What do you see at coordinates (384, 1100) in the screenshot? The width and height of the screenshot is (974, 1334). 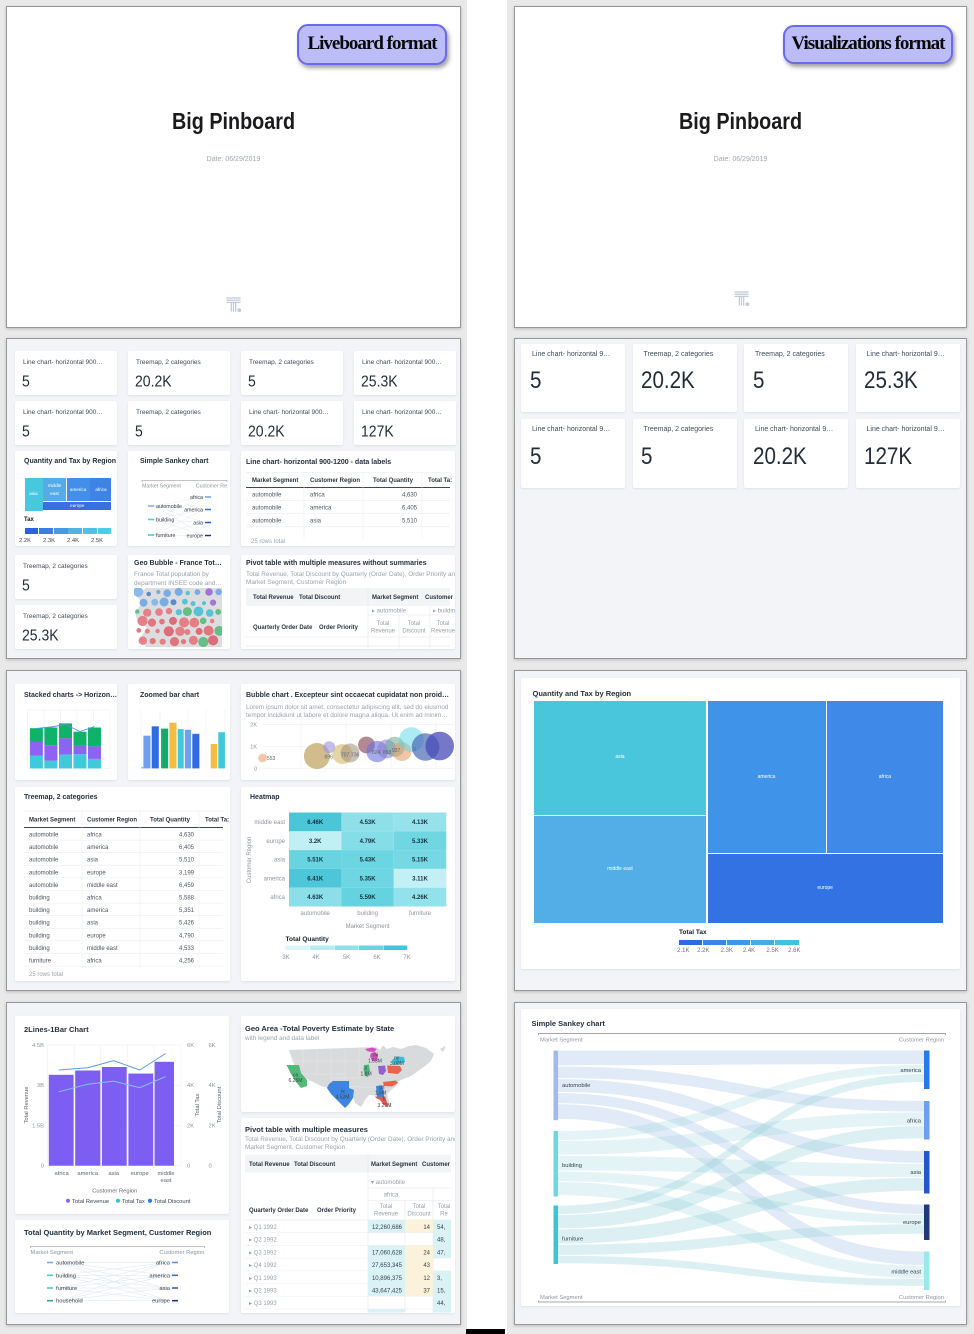 I see `svg-text: fl` at bounding box center [384, 1100].